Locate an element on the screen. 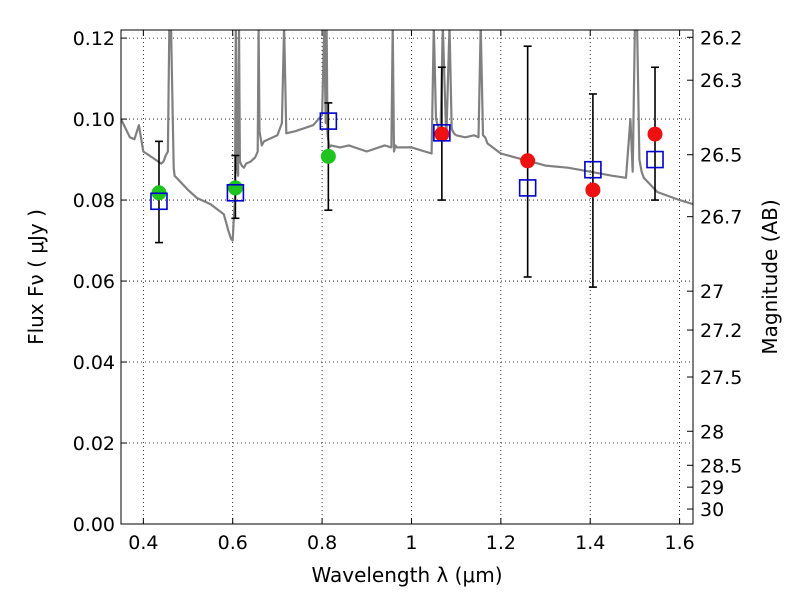  y-axis-label: Flux Fν ( μJy ) is located at coordinates (36, 277).